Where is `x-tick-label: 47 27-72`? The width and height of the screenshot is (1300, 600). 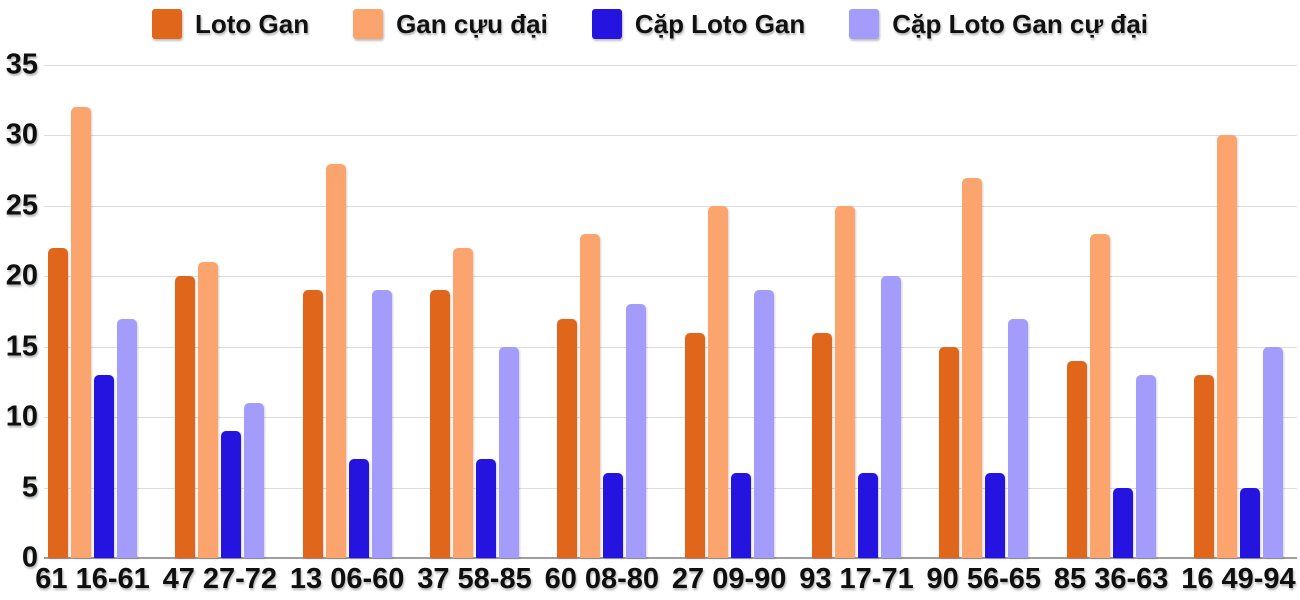
x-tick-label: 47 27-72 is located at coordinates (220, 579).